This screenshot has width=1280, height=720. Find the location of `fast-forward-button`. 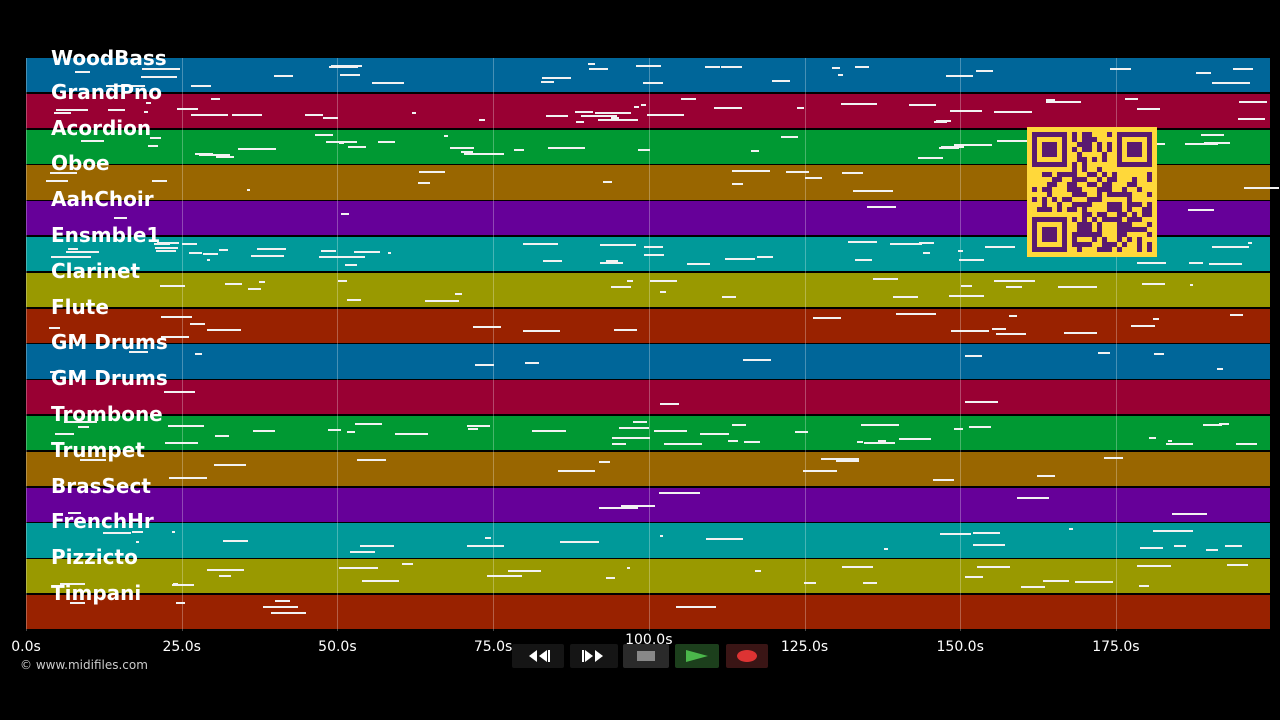

fast-forward-button is located at coordinates (594, 656).